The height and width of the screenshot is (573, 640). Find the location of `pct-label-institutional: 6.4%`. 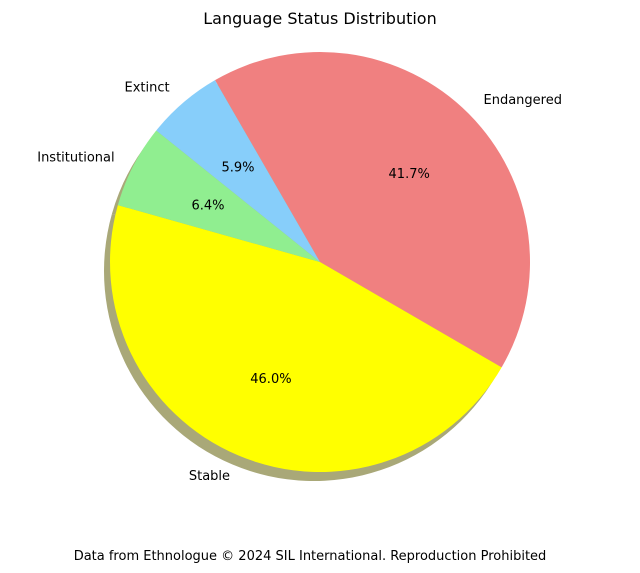

pct-label-institutional: 6.4% is located at coordinates (207, 205).